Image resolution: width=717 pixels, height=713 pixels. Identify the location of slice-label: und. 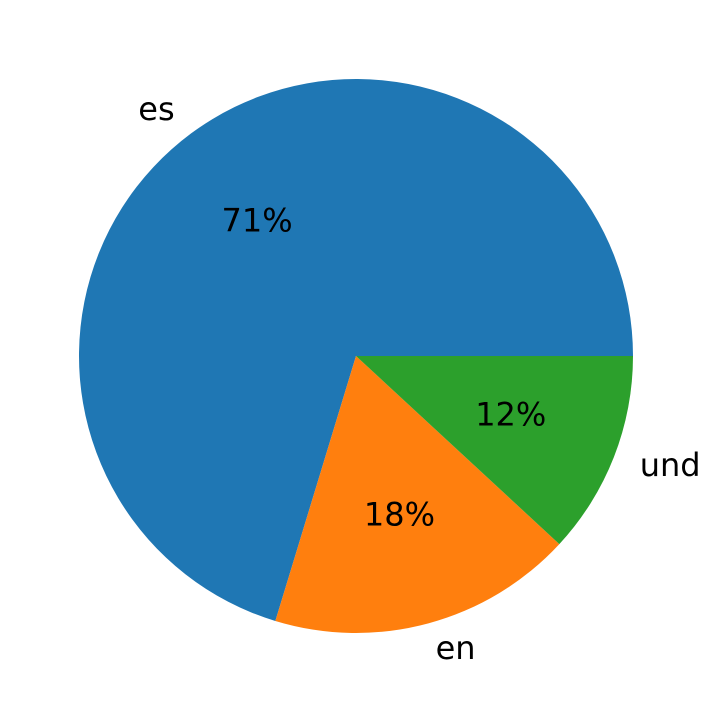
(670, 465).